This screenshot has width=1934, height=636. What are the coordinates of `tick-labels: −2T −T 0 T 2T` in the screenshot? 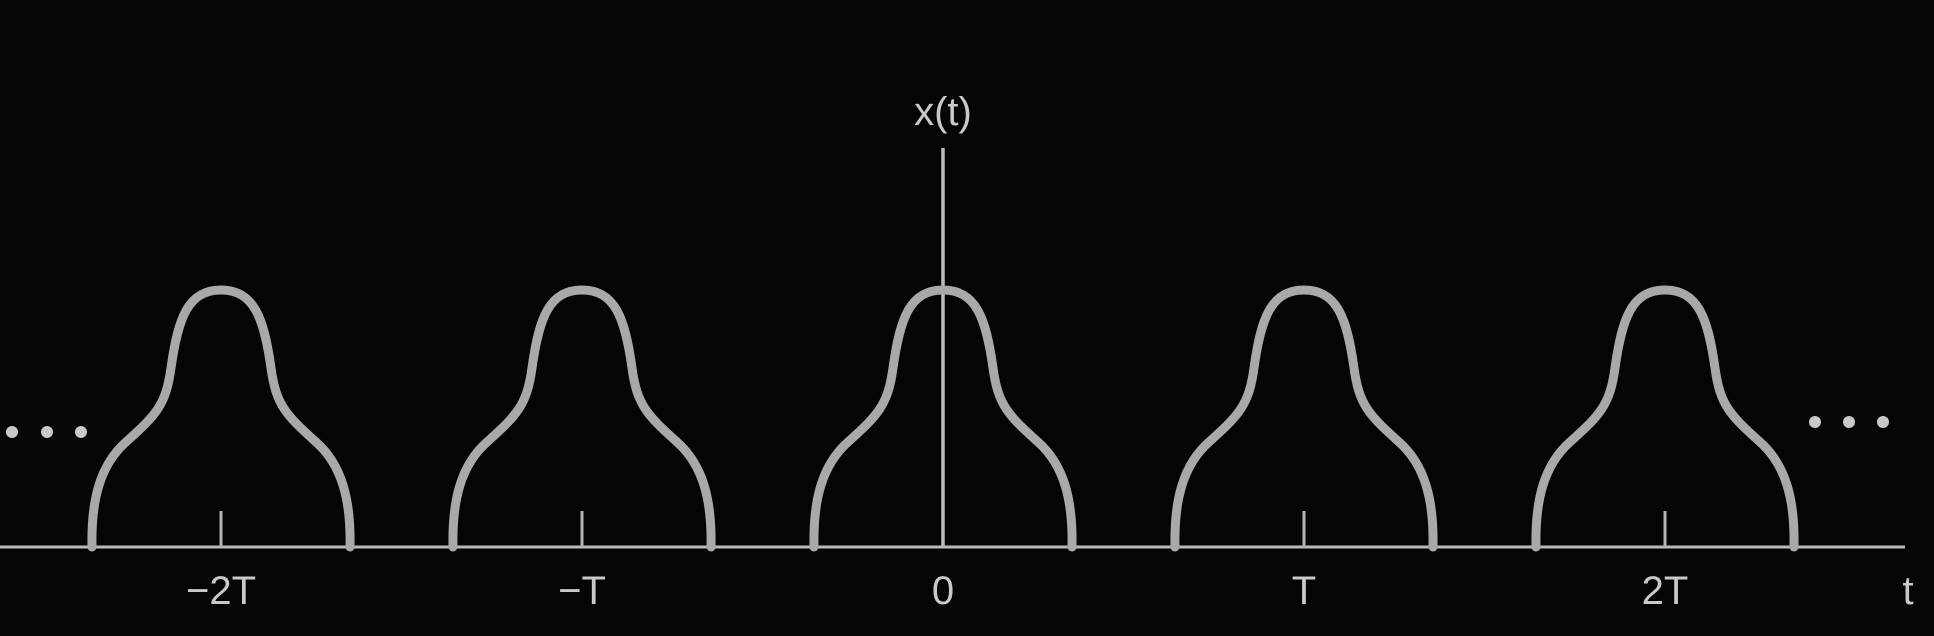 It's located at (937, 591).